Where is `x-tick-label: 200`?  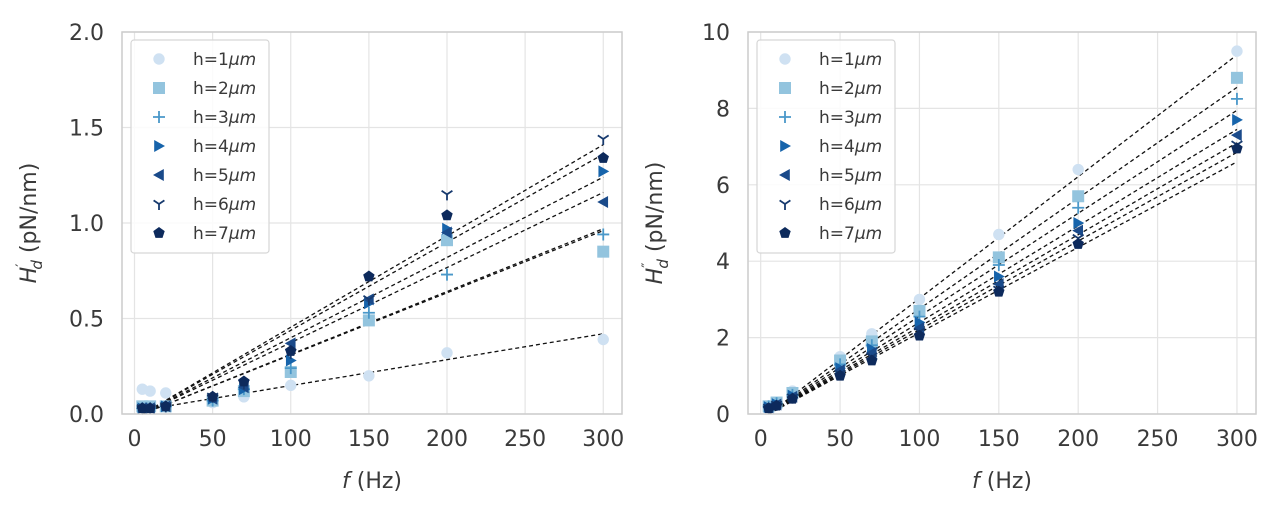
x-tick-label: 200 is located at coordinates (1078, 439).